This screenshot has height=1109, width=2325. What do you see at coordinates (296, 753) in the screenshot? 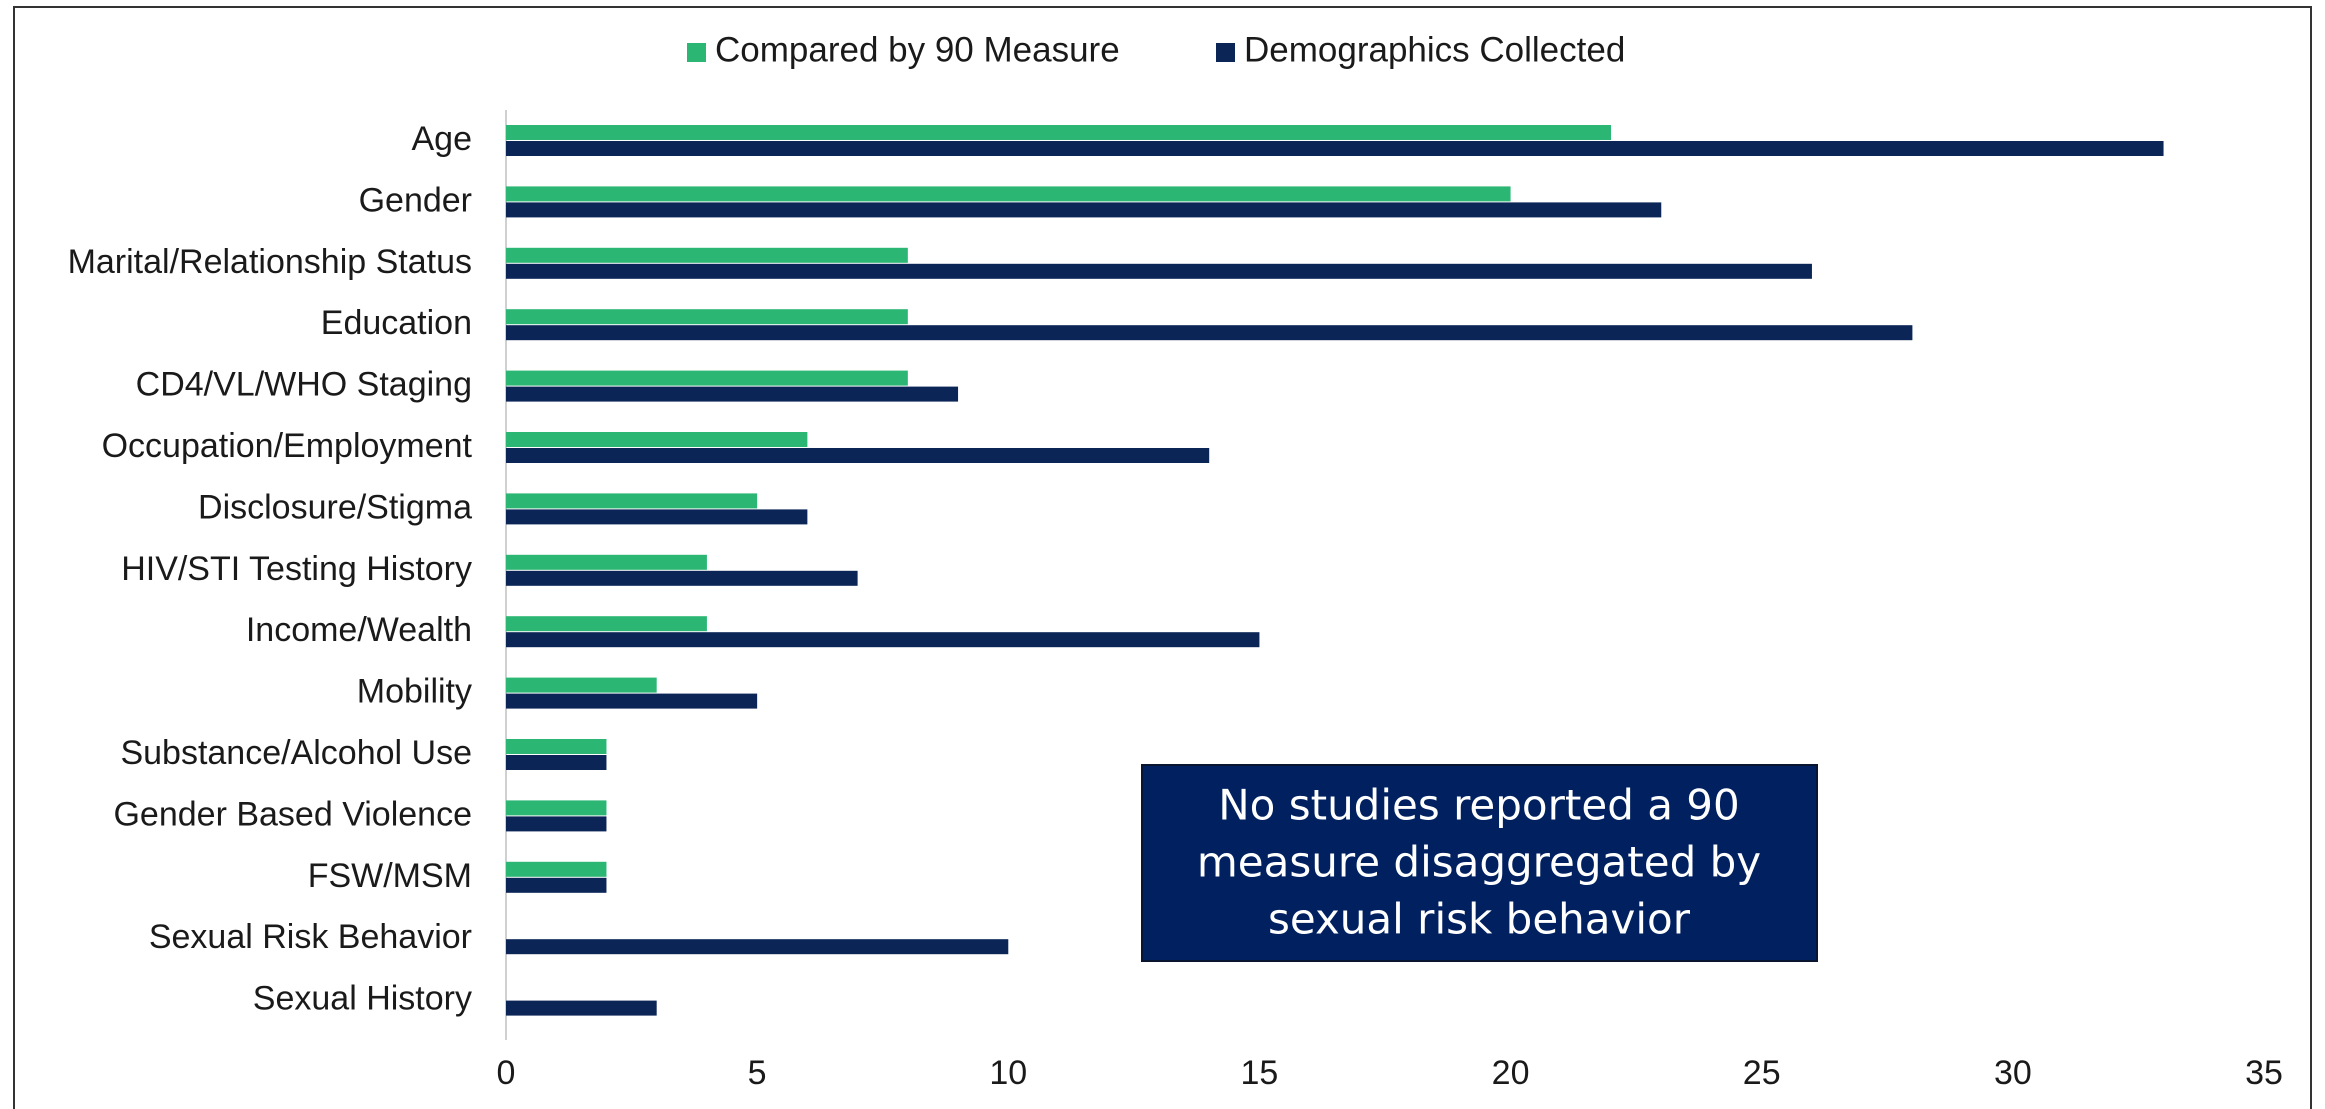
I see `category-label: Substance/Alcohol Use` at bounding box center [296, 753].